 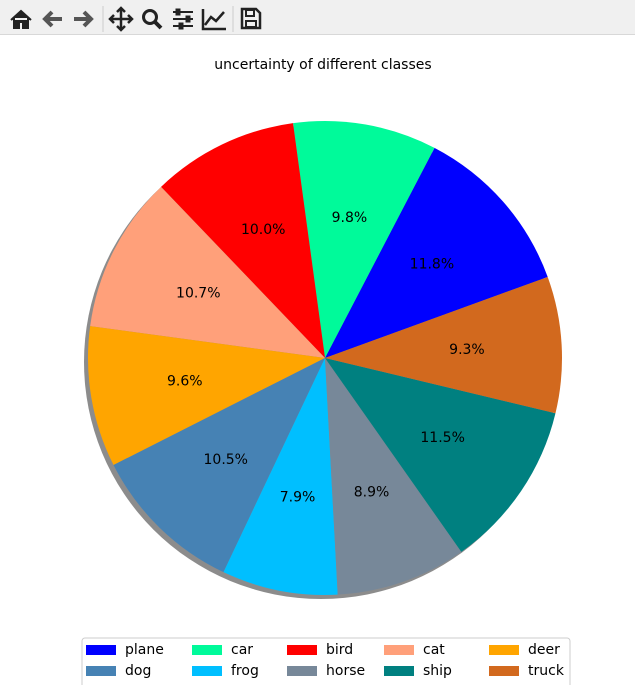 What do you see at coordinates (298, 498) in the screenshot?
I see `slice-label: 7.9%` at bounding box center [298, 498].